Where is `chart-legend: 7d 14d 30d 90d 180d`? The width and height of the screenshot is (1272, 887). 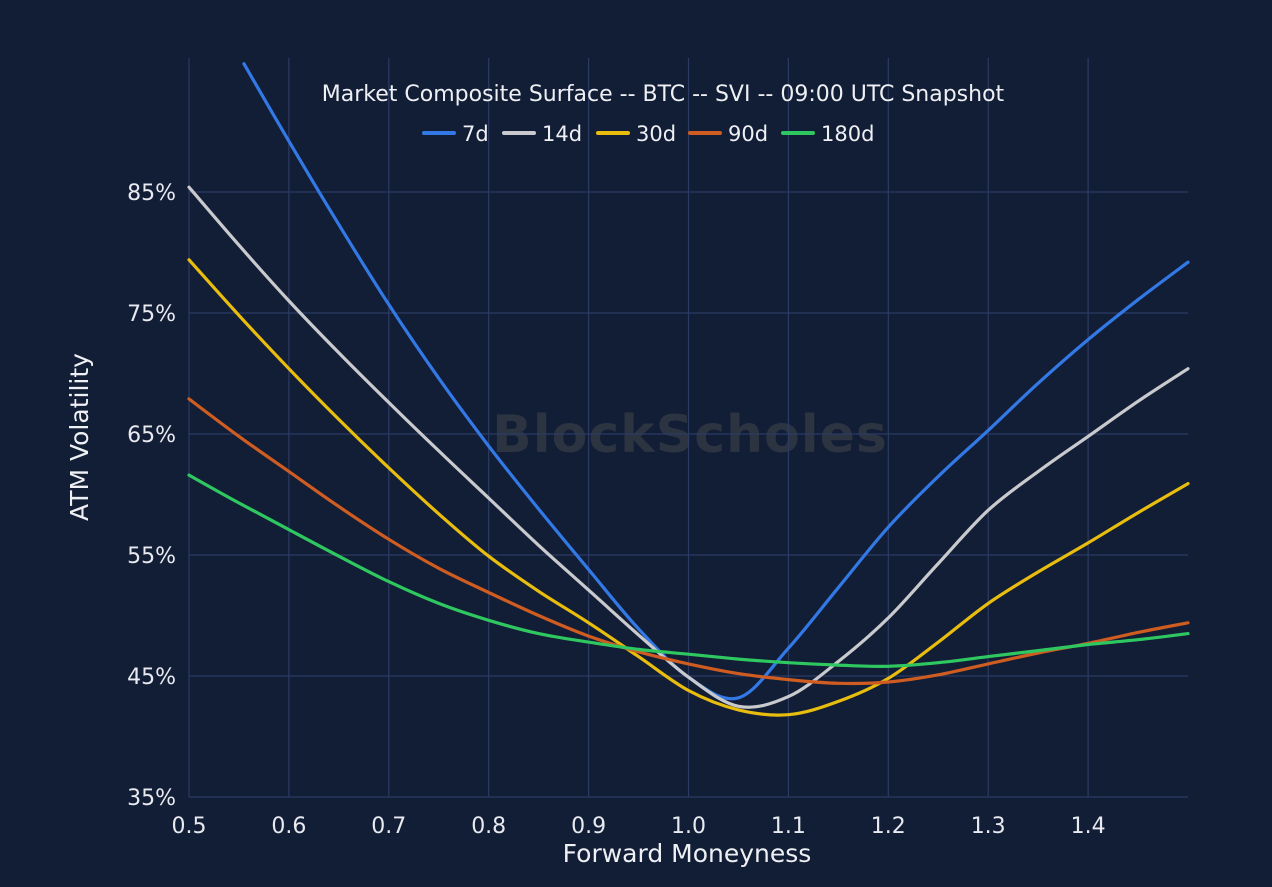
chart-legend: 7d 14d 30d 90d 180d is located at coordinates (648, 134).